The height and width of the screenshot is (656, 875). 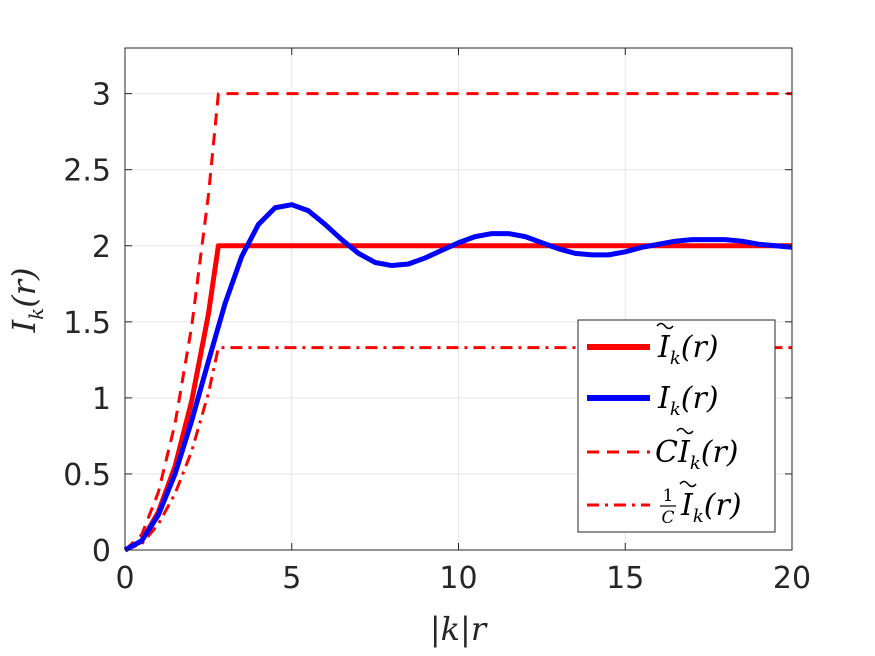 I want to click on y-tick-label: 0, so click(x=101, y=551).